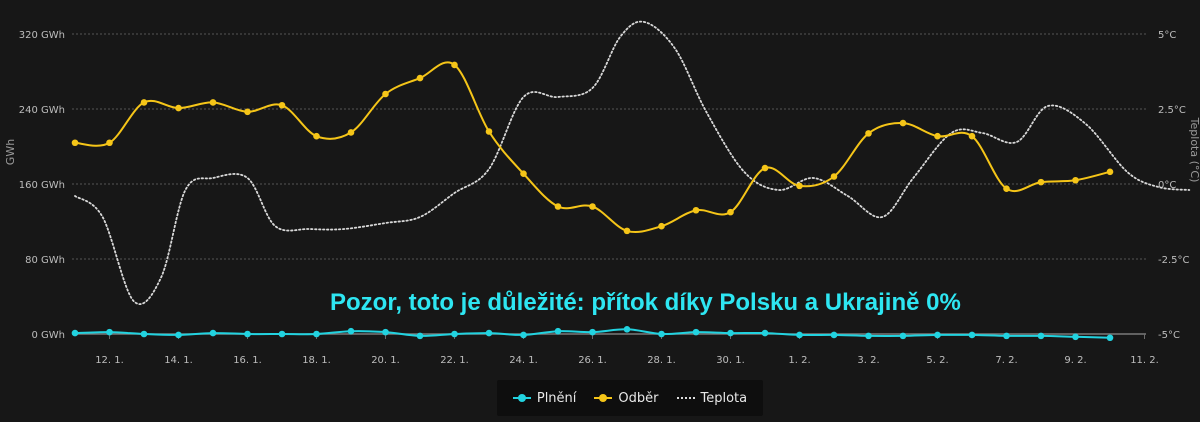  I want to click on x-tick-label: 20. 1., so click(385, 360).